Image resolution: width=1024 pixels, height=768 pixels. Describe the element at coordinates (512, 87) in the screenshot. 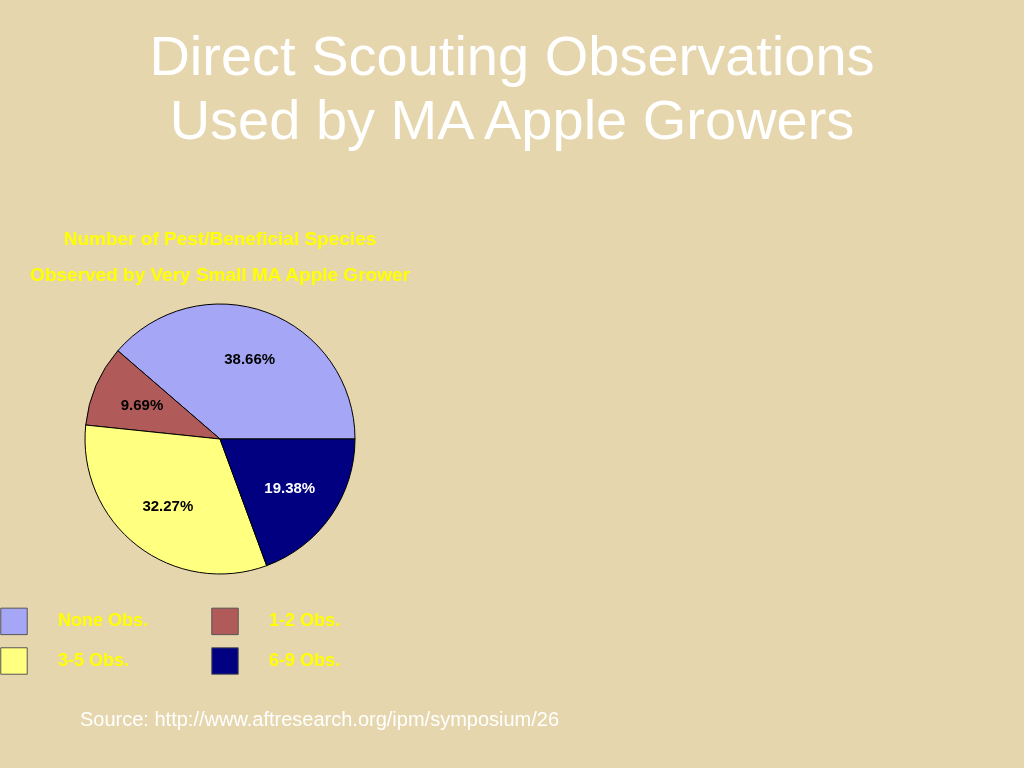

I see `text: Direct Scouting Observations Used by MA Apple Growers` at that location.